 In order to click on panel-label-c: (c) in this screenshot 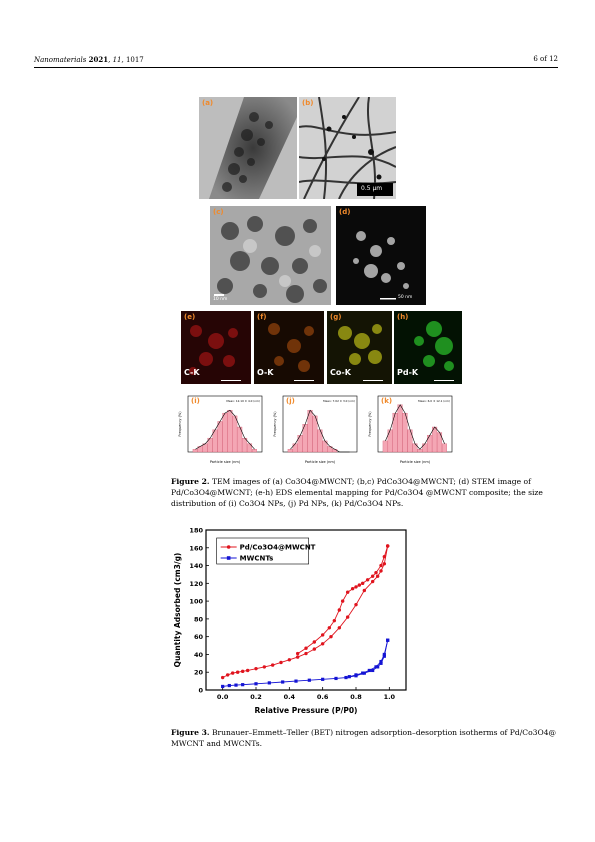, I will do `click(218, 212)`.